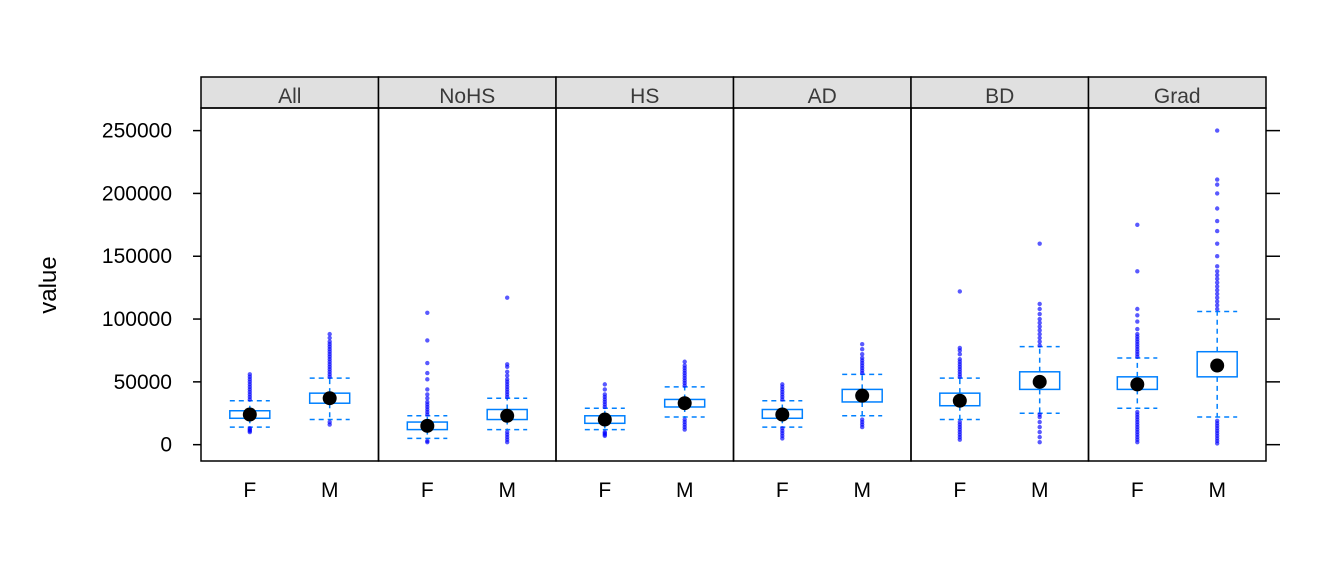  What do you see at coordinates (1177, 96) in the screenshot?
I see `strip-label: Grad` at bounding box center [1177, 96].